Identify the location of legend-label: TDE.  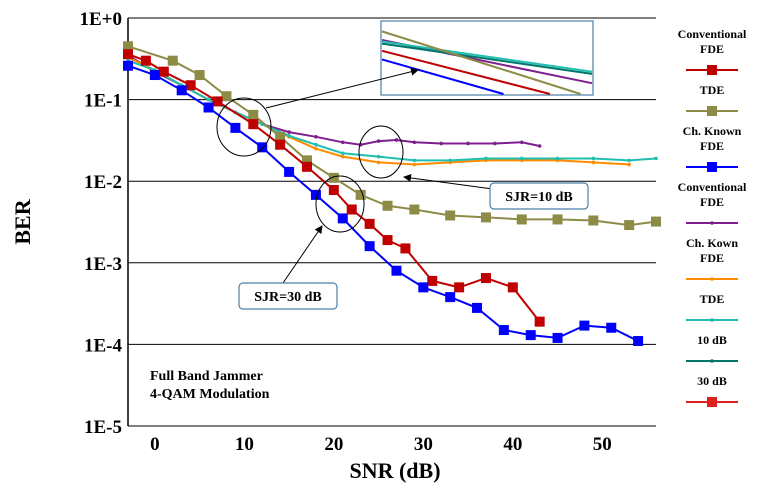
(712, 90).